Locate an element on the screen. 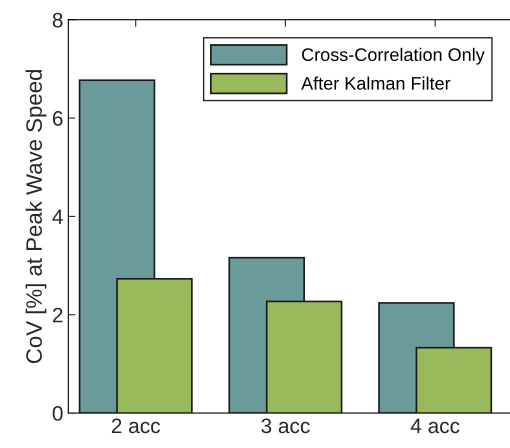 The height and width of the screenshot is (448, 510). x-tick-label: 4 acc is located at coordinates (435, 426).